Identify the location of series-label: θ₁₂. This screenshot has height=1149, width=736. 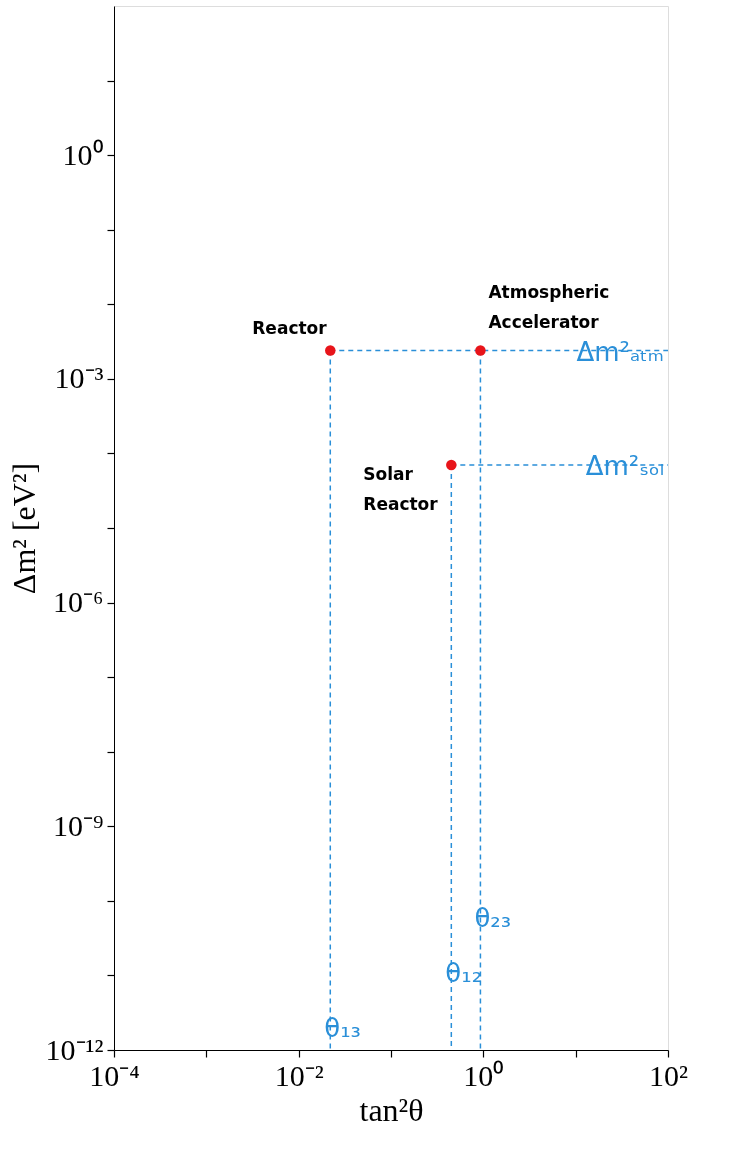
(464, 973).